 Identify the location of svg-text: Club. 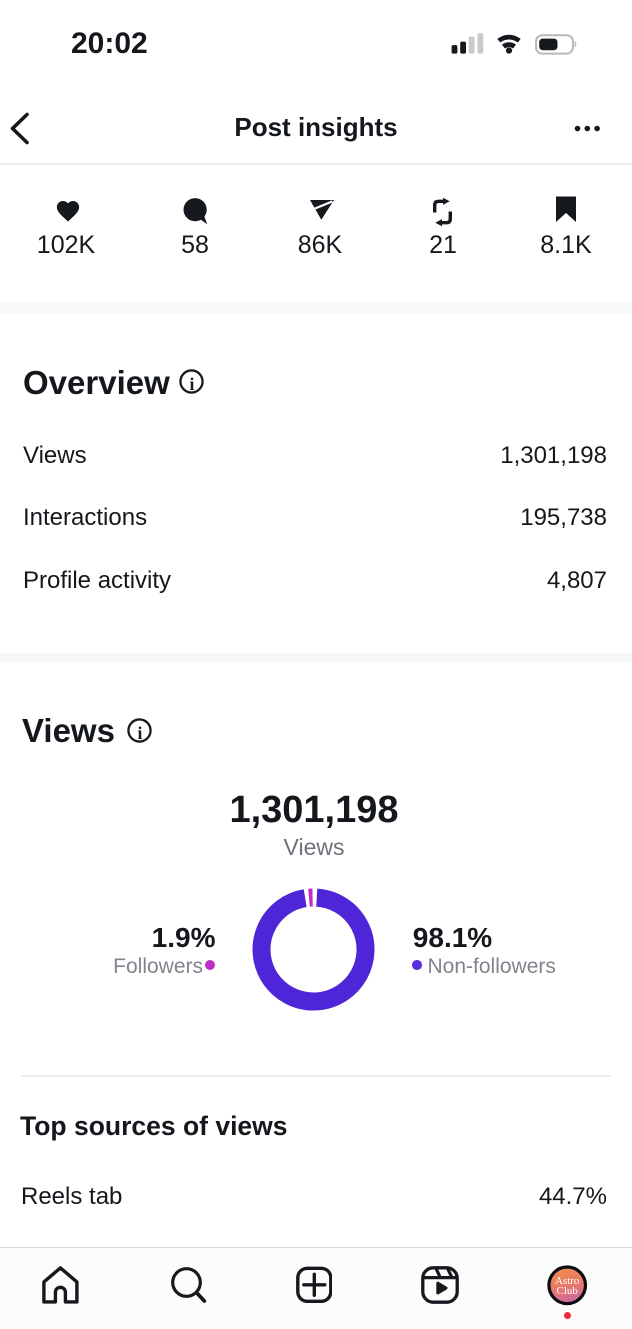
(567, 1291).